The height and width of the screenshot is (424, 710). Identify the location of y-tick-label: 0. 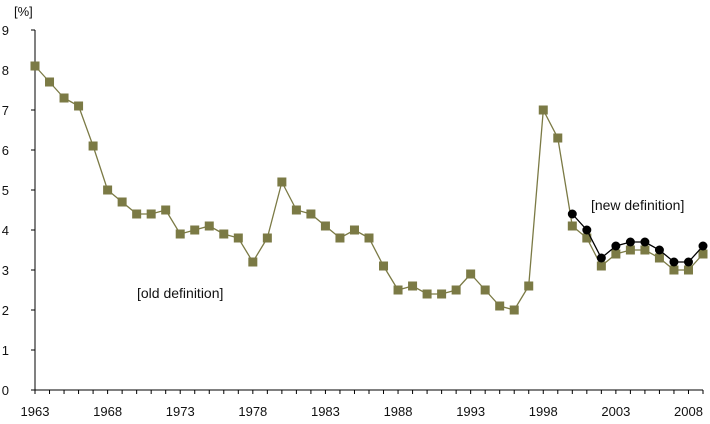
(5, 390).